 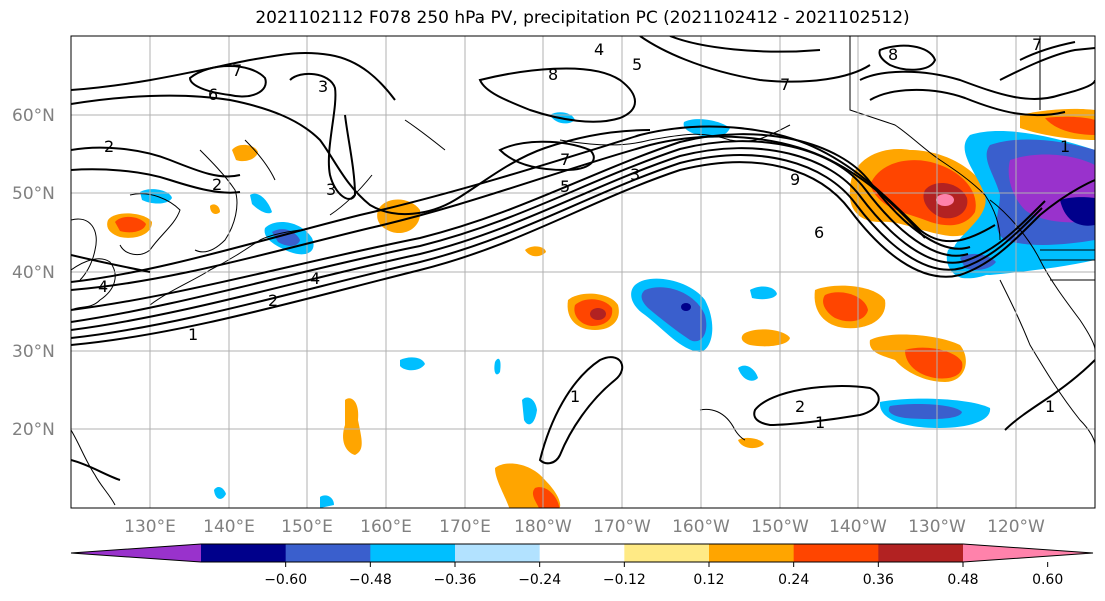 What do you see at coordinates (33, 116) in the screenshot?
I see `lat-label: 60°N` at bounding box center [33, 116].